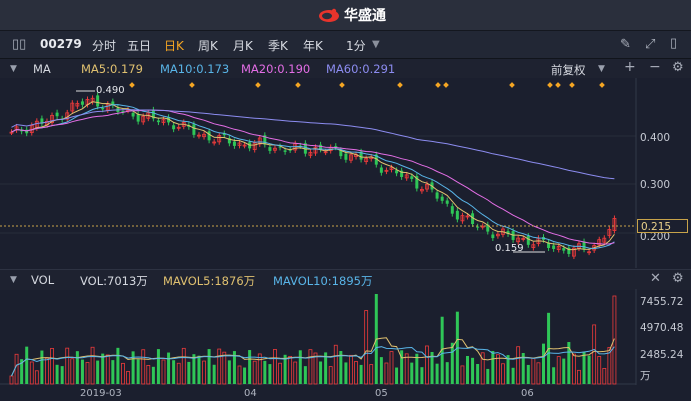 Image resolution: width=691 pixels, height=401 pixels. Describe the element at coordinates (104, 46) in the screenshot. I see `tab-intraday: 分时` at that location.